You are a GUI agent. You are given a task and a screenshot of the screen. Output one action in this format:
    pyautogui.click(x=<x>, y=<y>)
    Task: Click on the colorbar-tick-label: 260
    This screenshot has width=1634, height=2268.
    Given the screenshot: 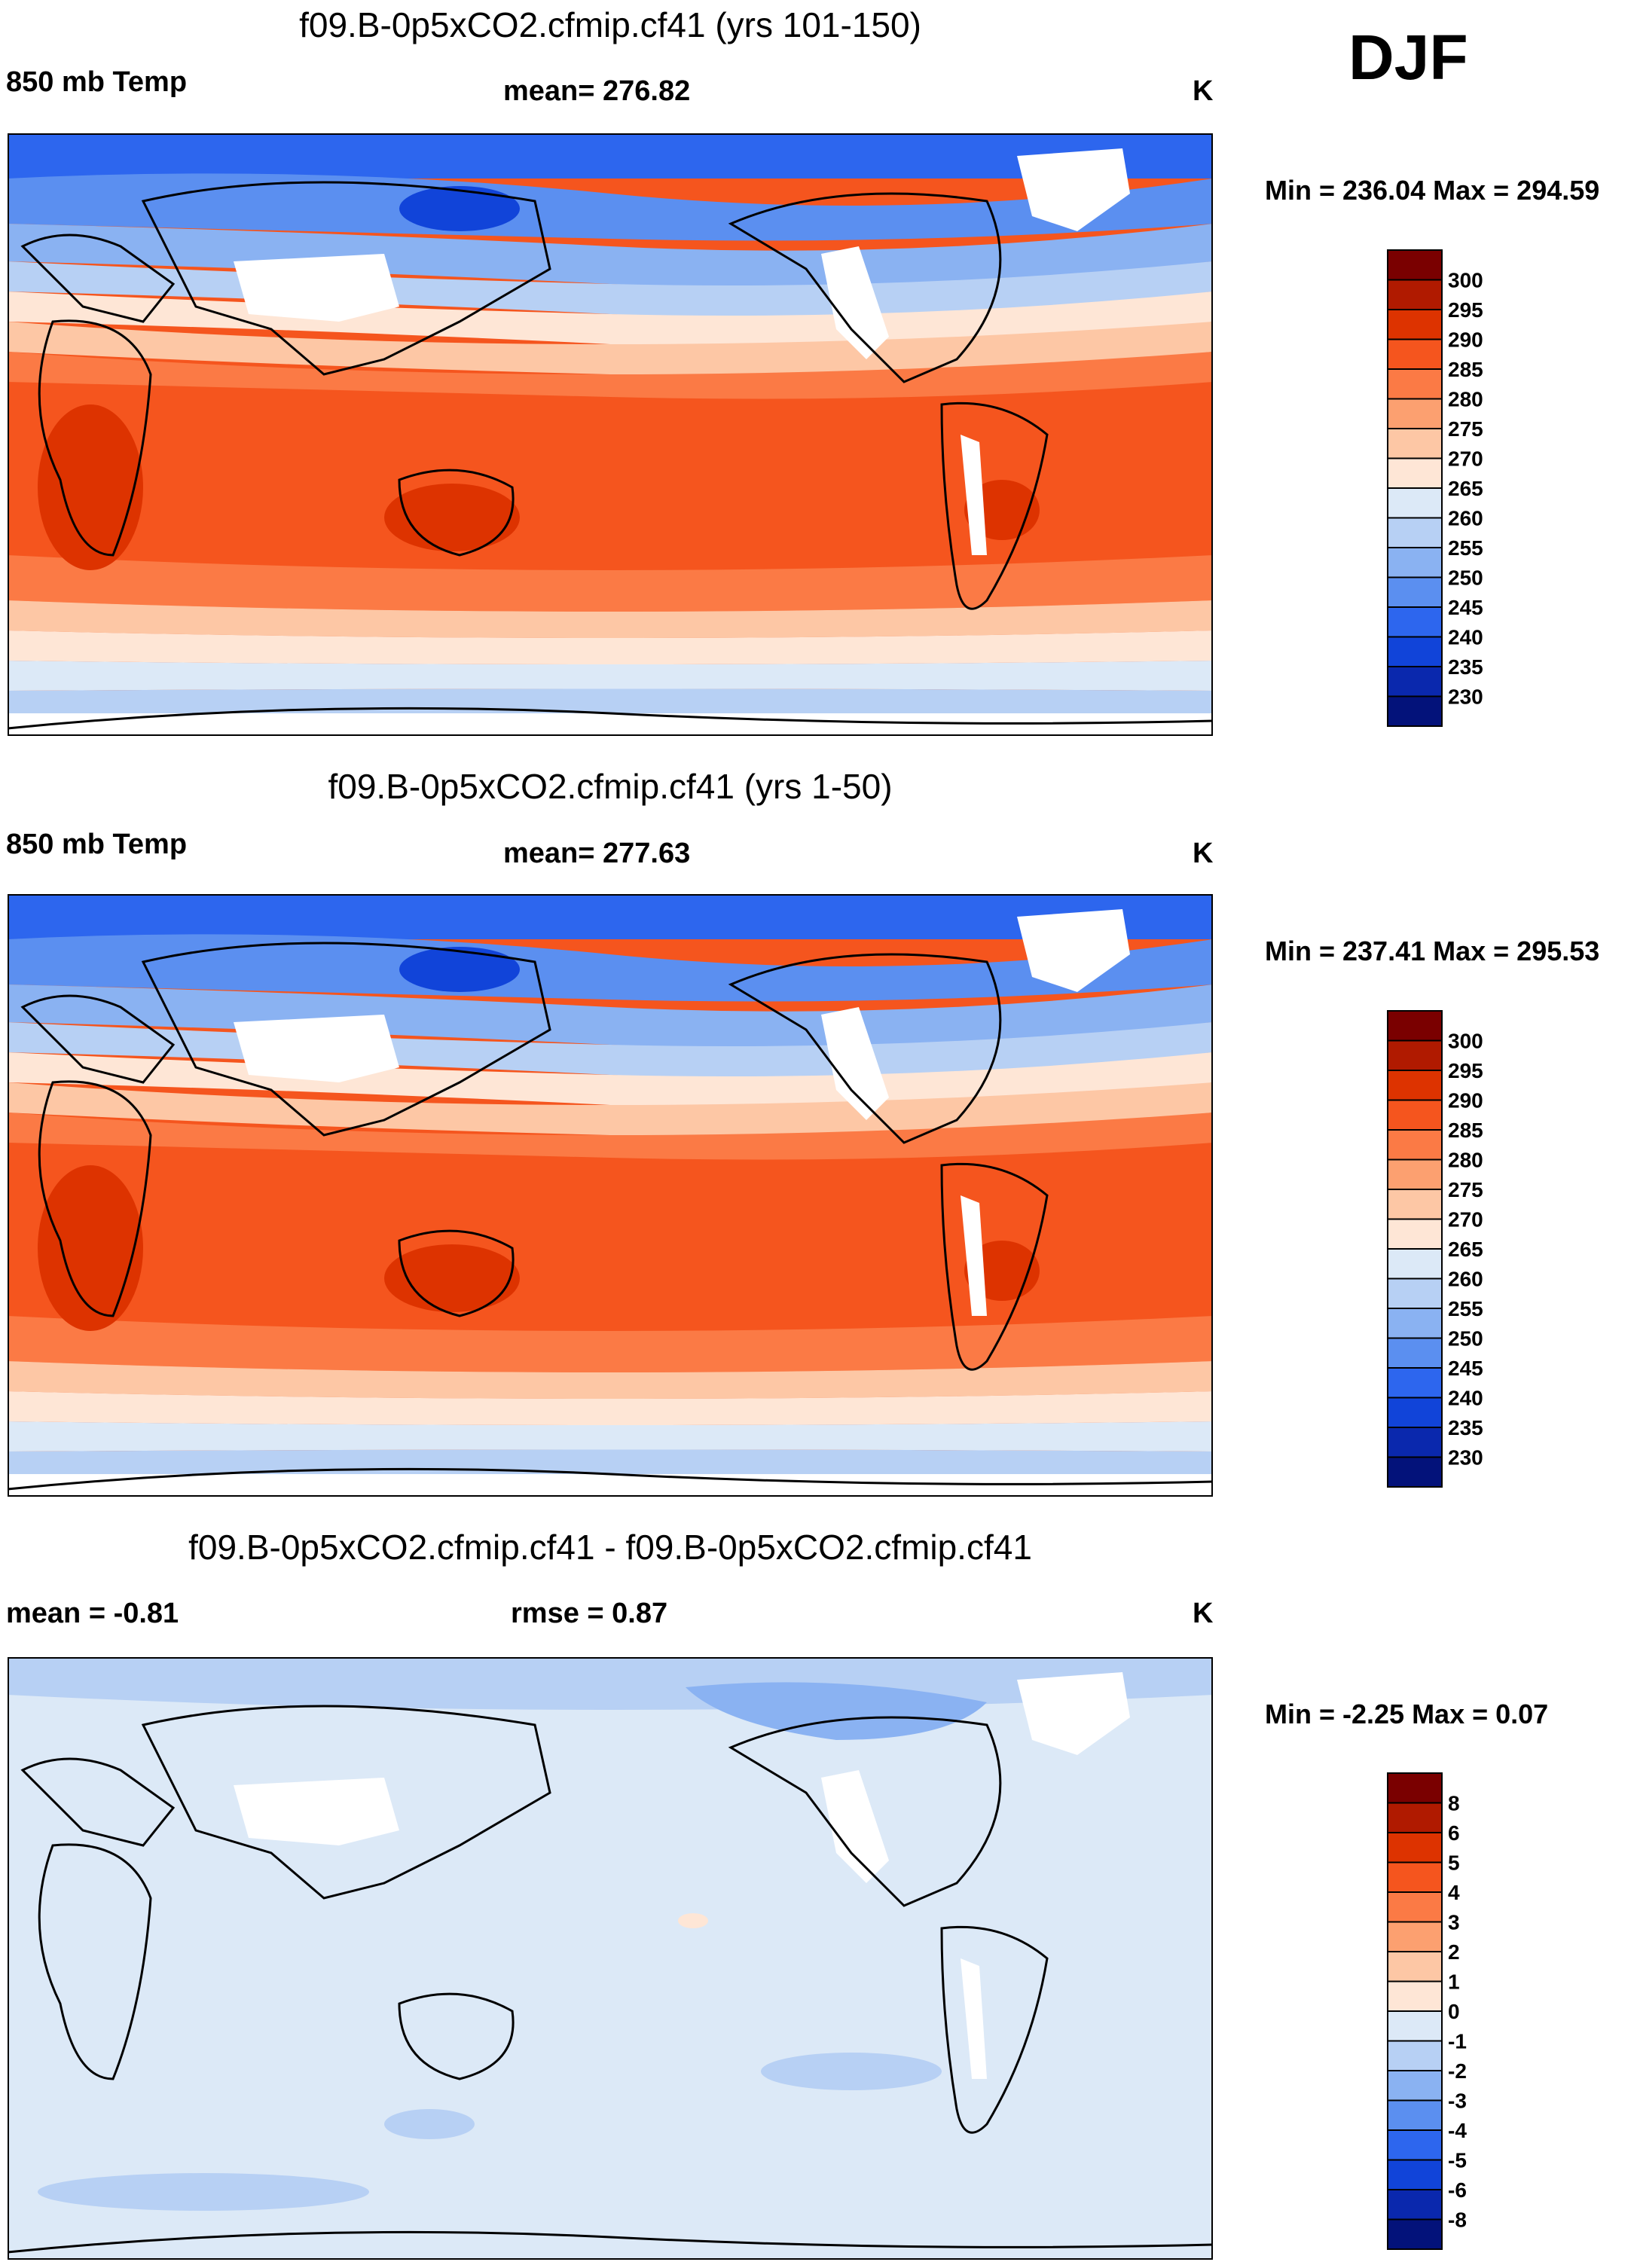 What is the action you would take?
    pyautogui.click(x=1465, y=1280)
    